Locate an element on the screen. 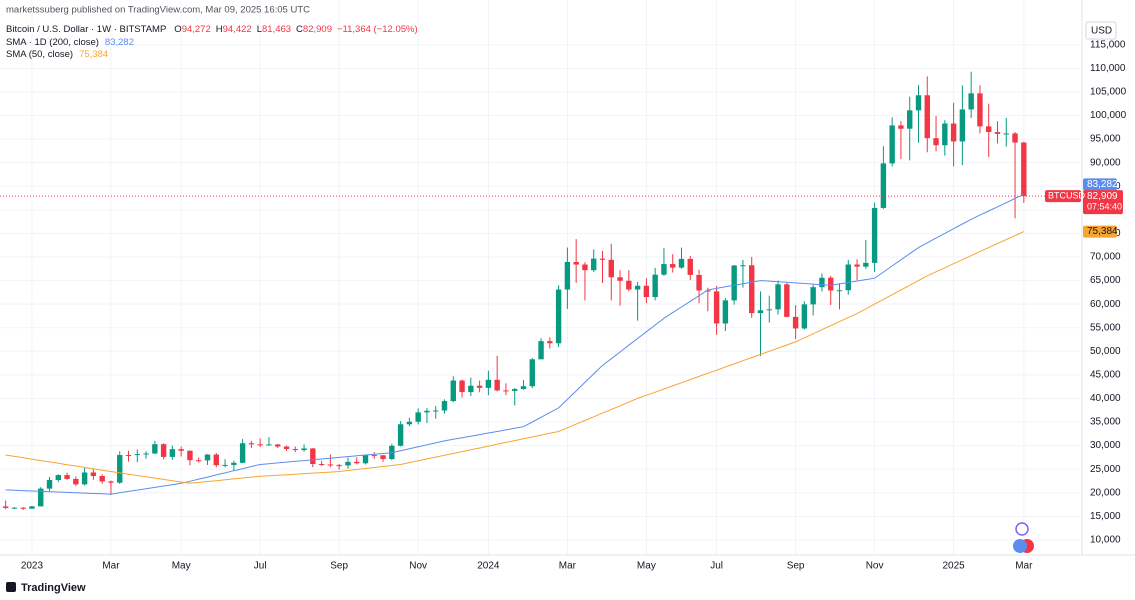 This screenshot has width=1135, height=600. ohlc-value: 81,463 is located at coordinates (276, 29).